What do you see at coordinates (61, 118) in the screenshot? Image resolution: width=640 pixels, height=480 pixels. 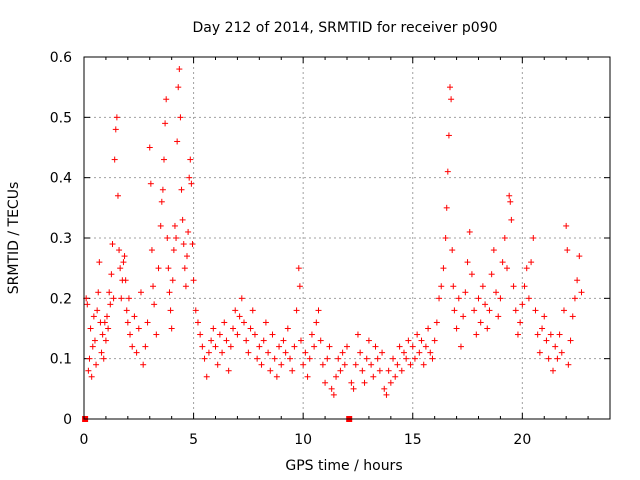 I see `y-tick-label: 0.5` at bounding box center [61, 118].